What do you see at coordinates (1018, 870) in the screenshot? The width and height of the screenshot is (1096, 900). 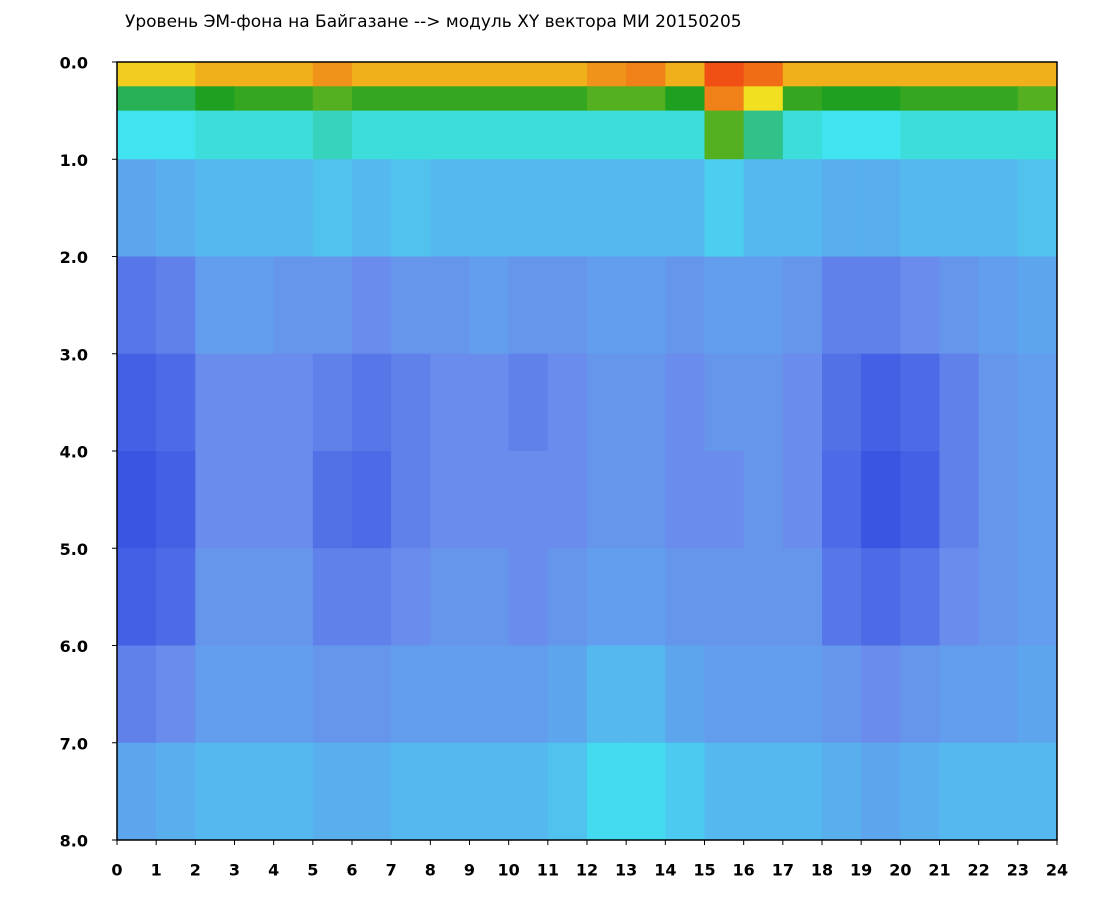 I see `x-tick-label: 23` at bounding box center [1018, 870].